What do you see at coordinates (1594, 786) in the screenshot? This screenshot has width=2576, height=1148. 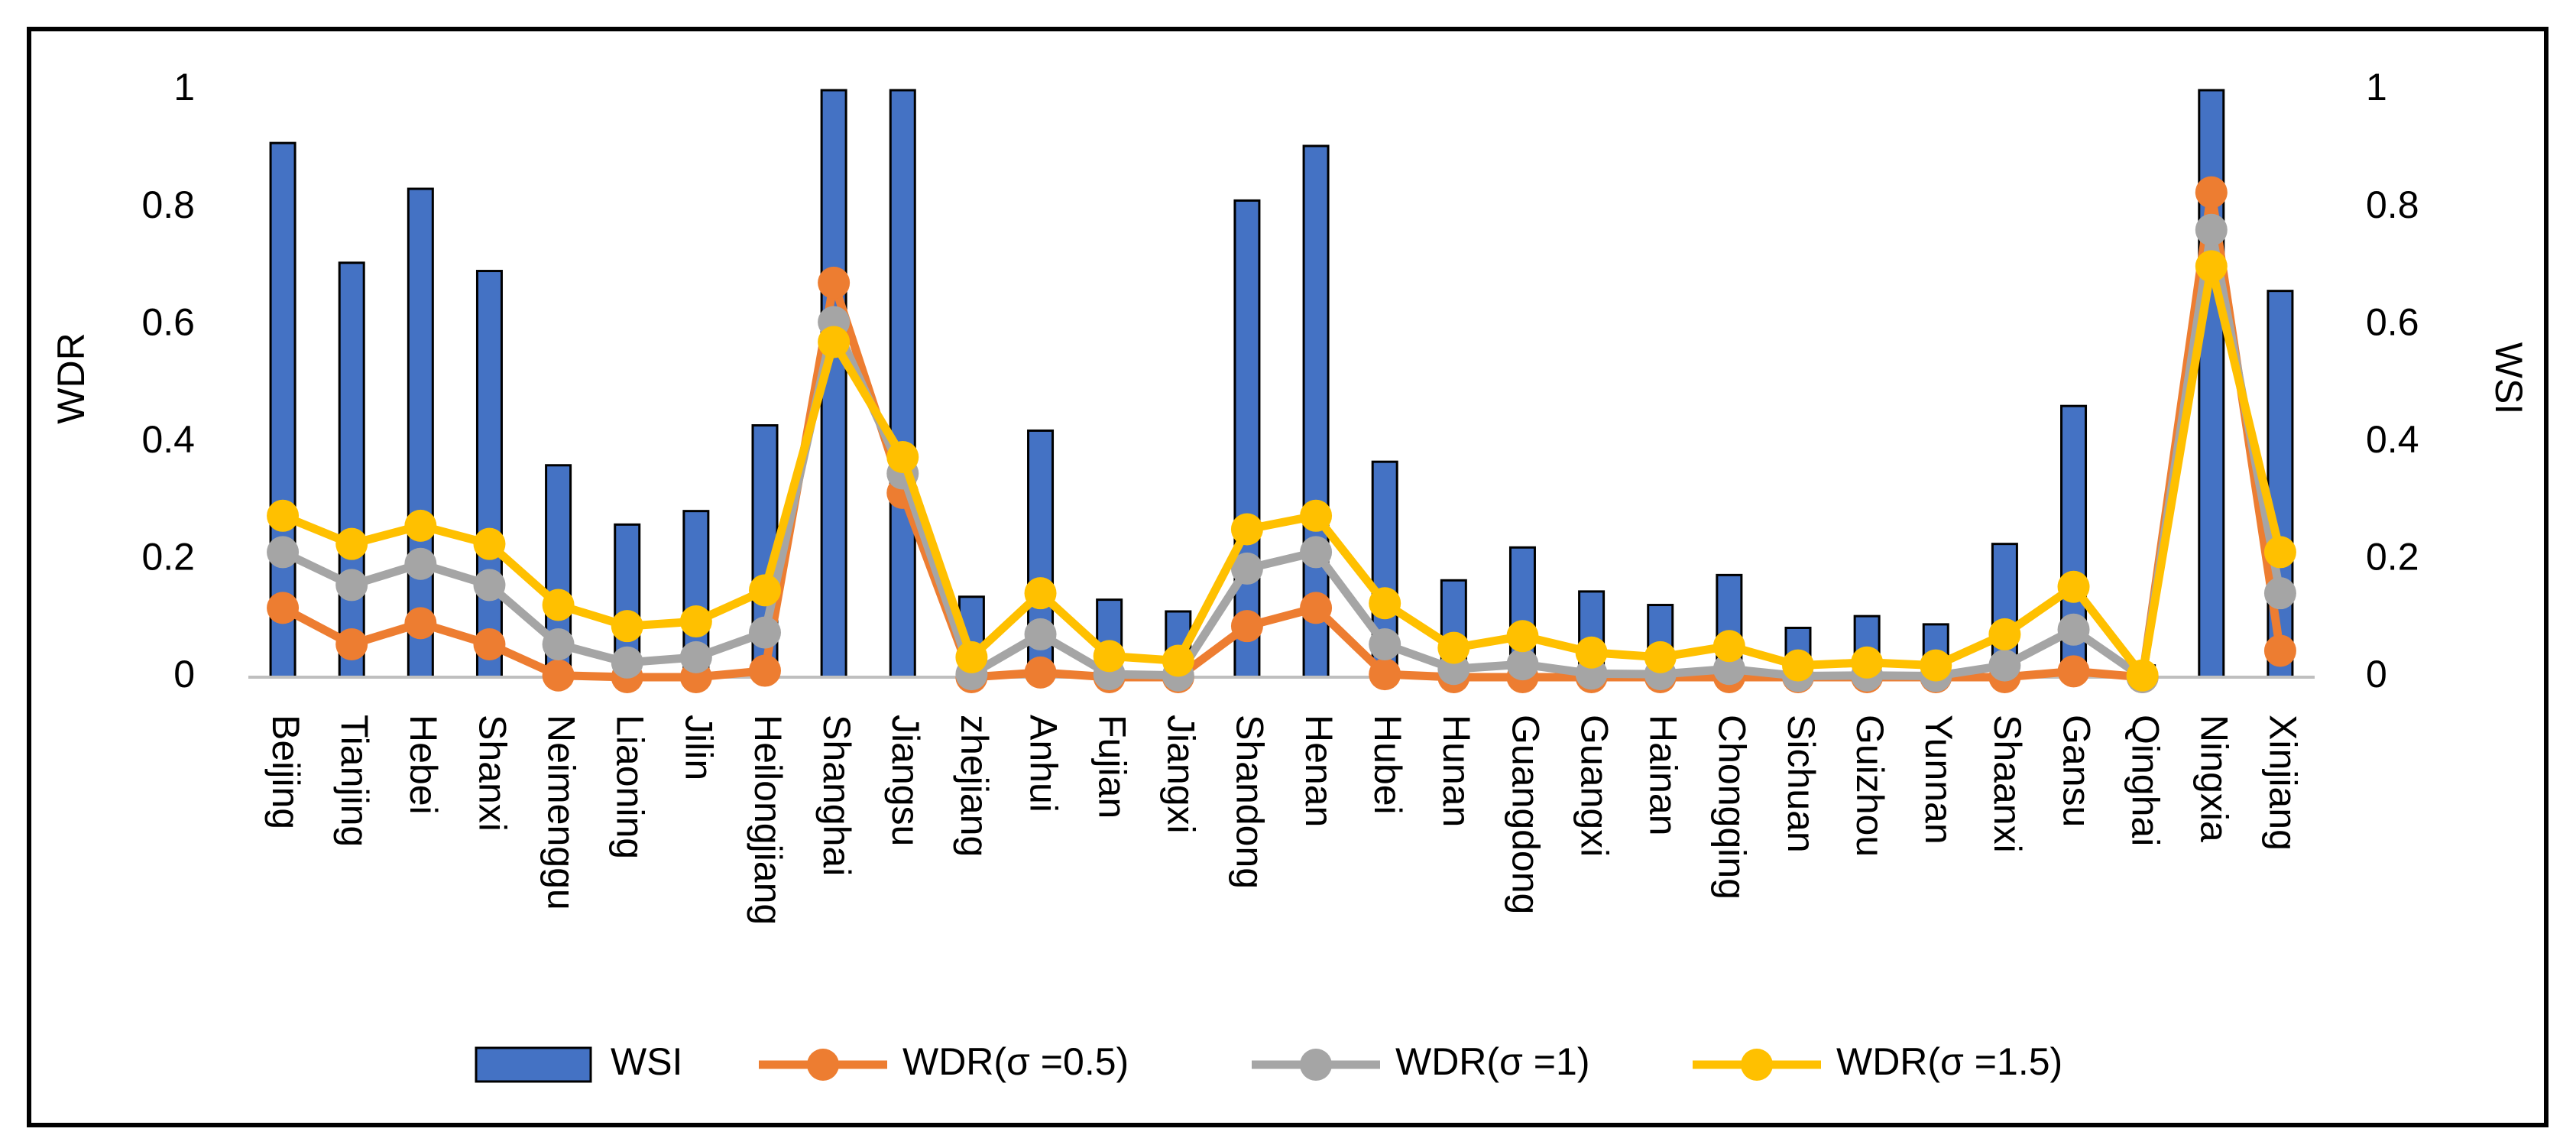 I see `x-tick-label: Guangxi` at bounding box center [1594, 786].